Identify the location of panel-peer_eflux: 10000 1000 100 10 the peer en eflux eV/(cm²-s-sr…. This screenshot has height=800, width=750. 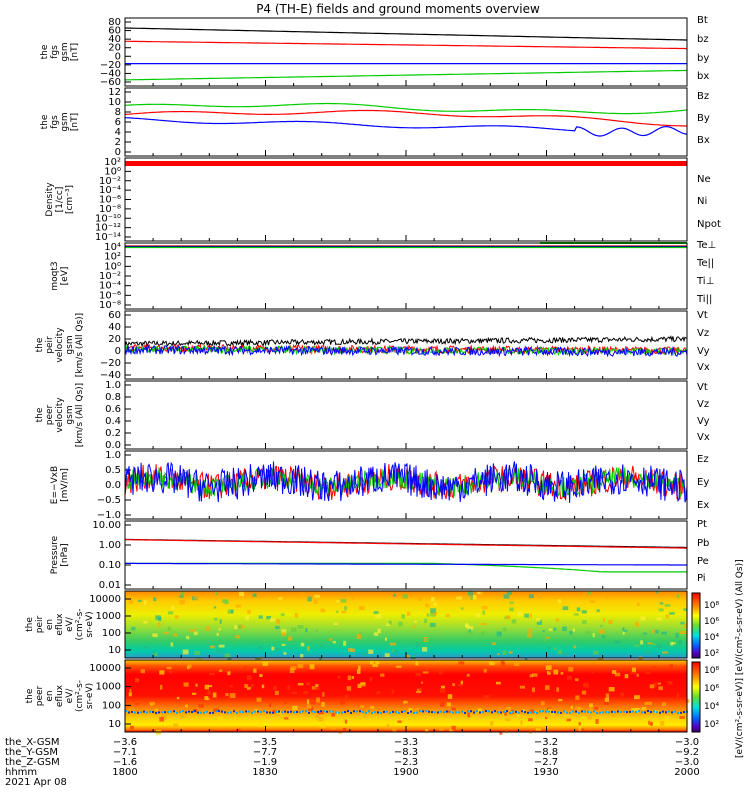
(357, 697).